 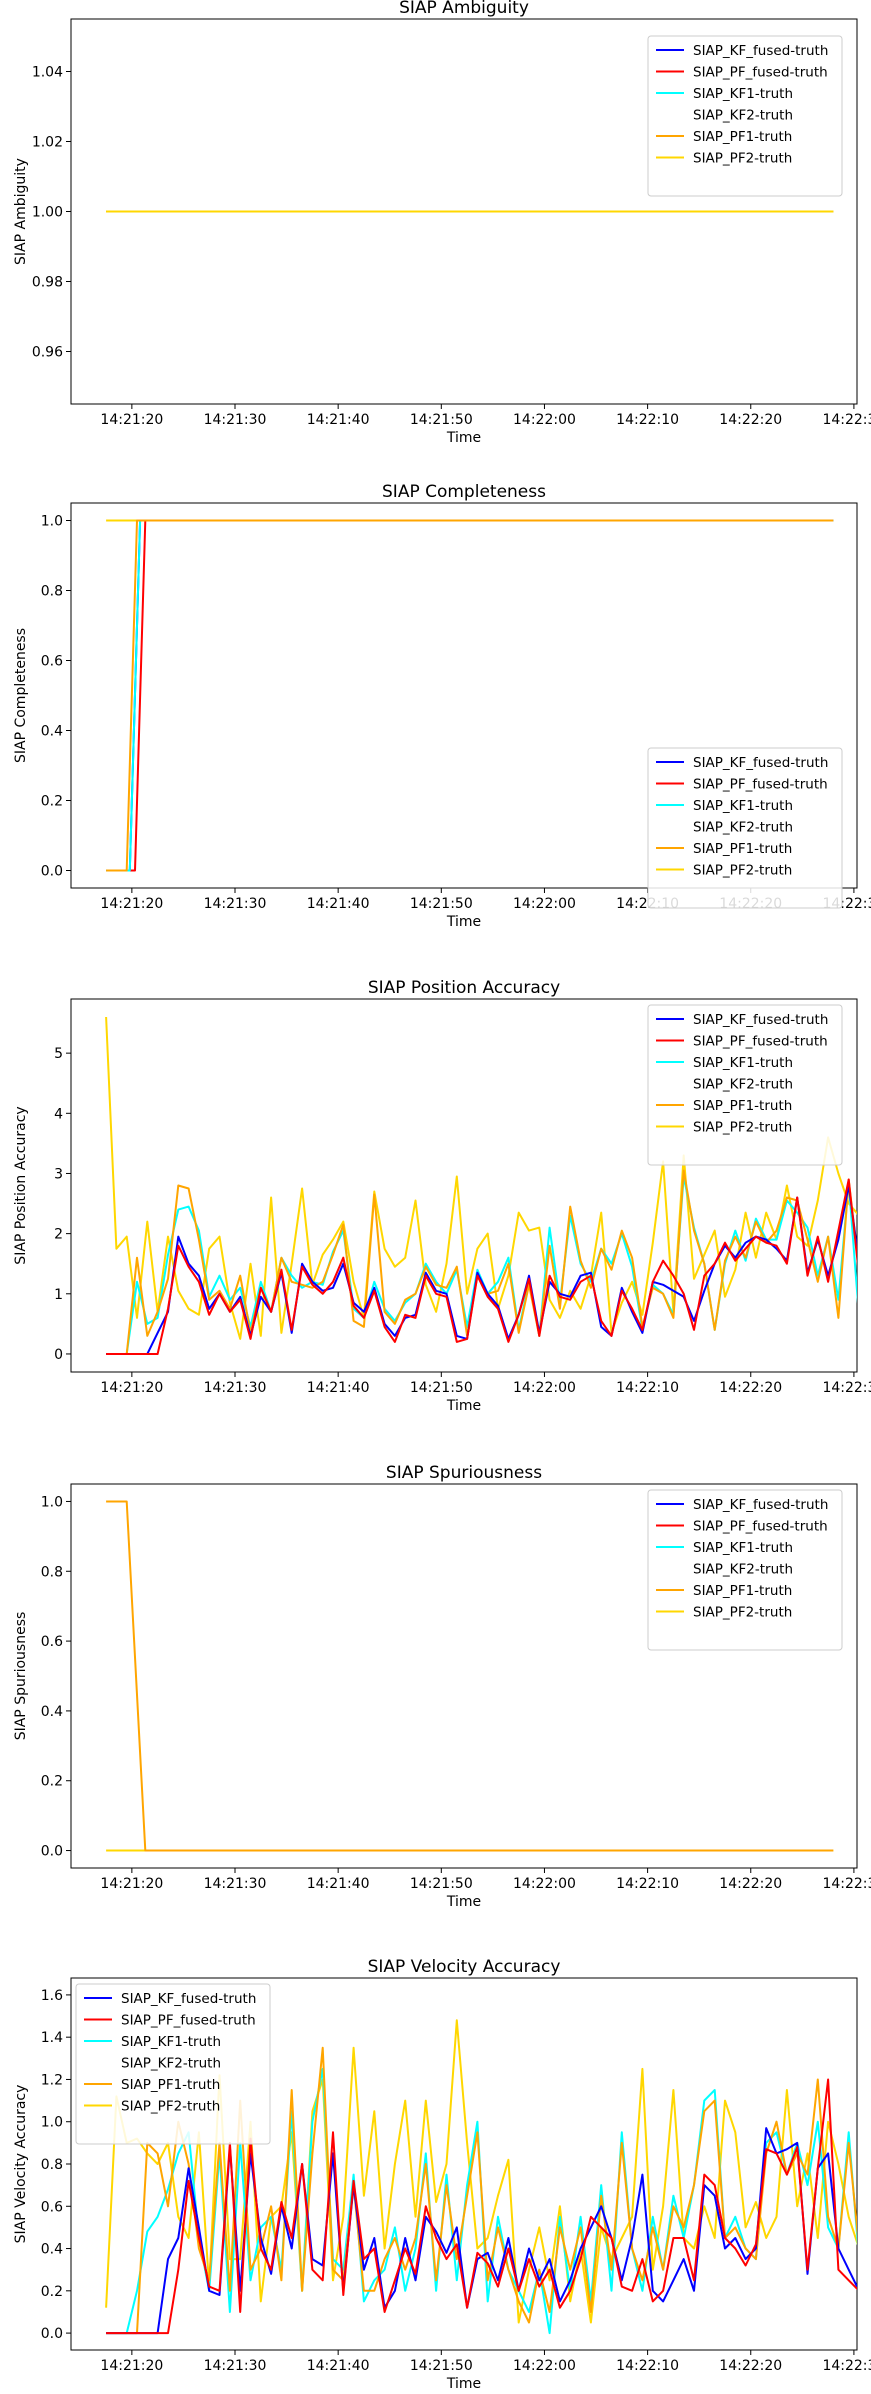 What do you see at coordinates (52, 1852) in the screenshot?
I see `y-tick-label: 0.0` at bounding box center [52, 1852].